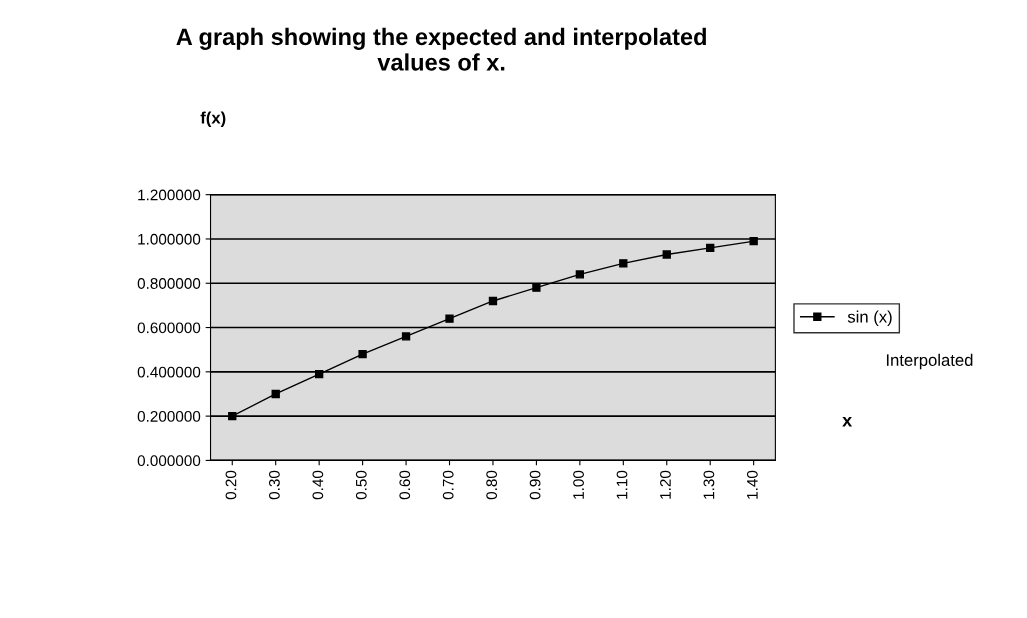 This screenshot has height=618, width=1027. Describe the element at coordinates (578, 484) in the screenshot. I see `x-tick-label: 1.00` at that location.